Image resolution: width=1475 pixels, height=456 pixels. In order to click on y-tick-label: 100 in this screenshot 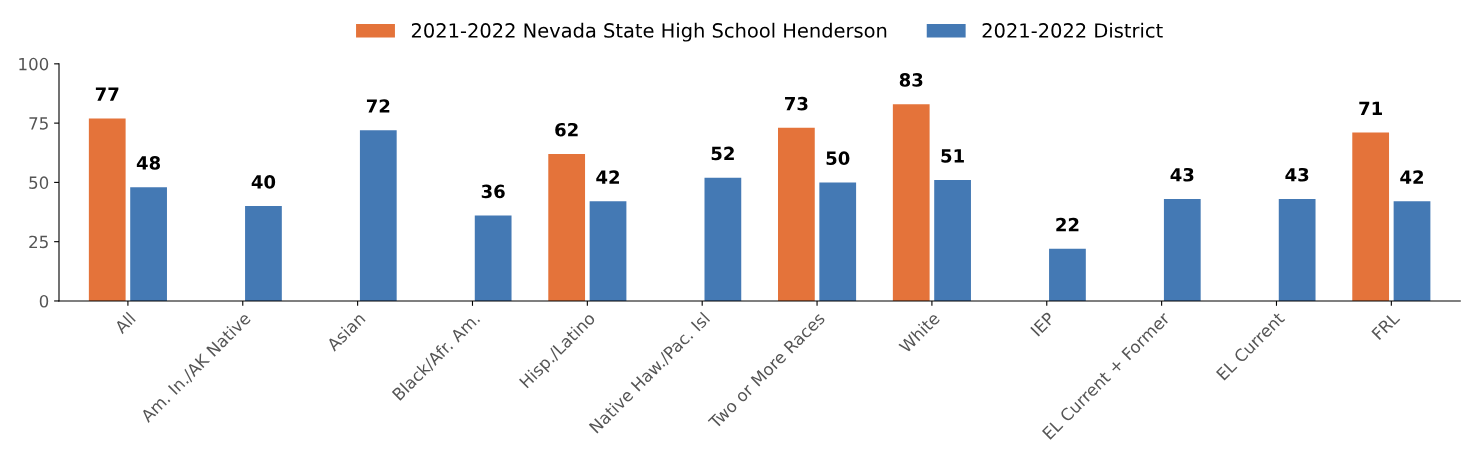, I will do `click(34, 64)`.